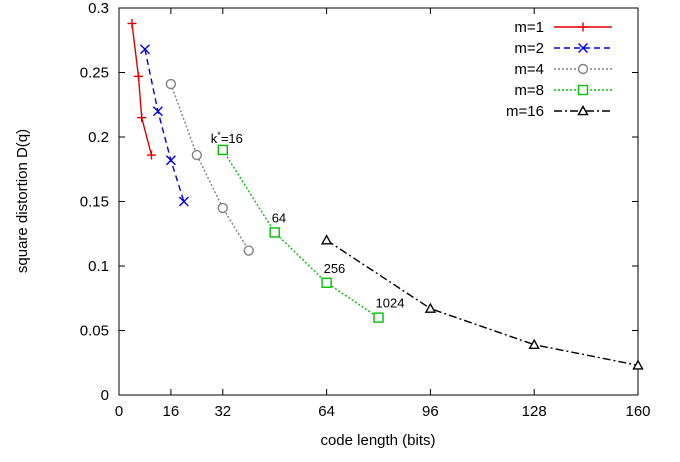  Describe the element at coordinates (335, 268) in the screenshot. I see `point-annotation: 256` at that location.